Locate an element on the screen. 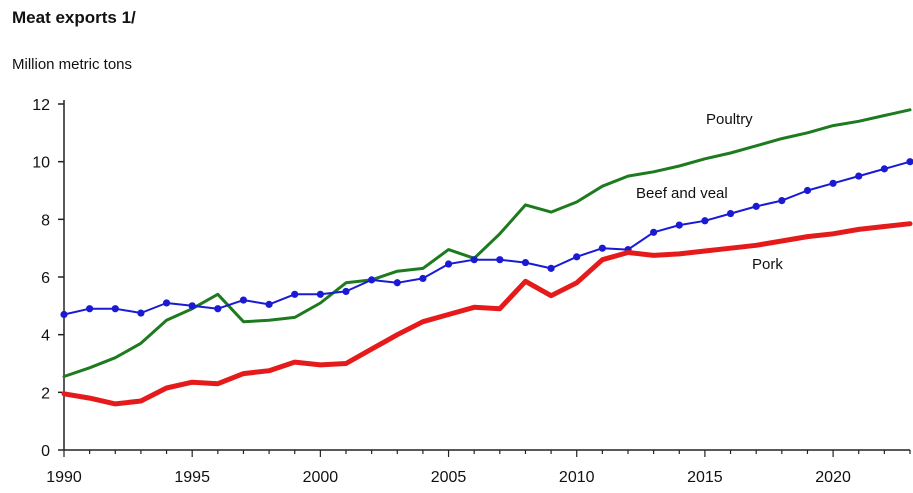 This screenshot has height=493, width=913. y-tick-label: 10 is located at coordinates (41, 163).